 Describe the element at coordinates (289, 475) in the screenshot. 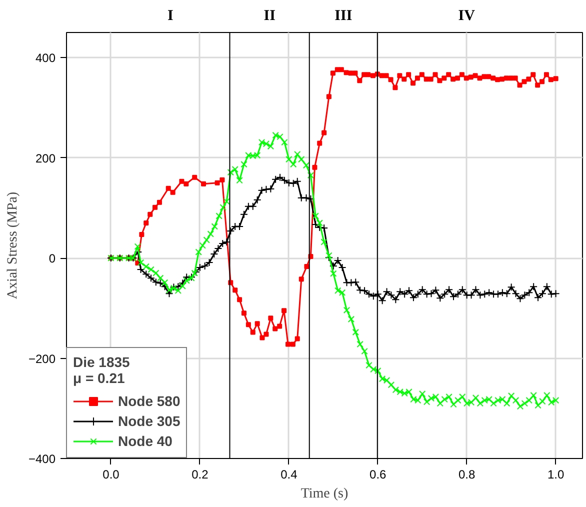

I see `x-tick-label: 0.4` at that location.